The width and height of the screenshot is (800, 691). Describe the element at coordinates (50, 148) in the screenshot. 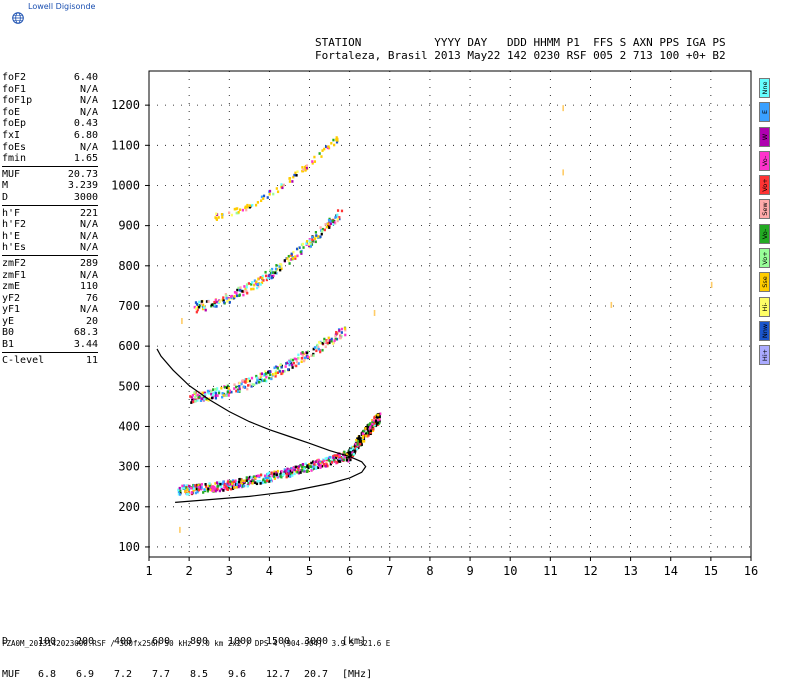

I see `parameter-row: foEs N/A` at that location.